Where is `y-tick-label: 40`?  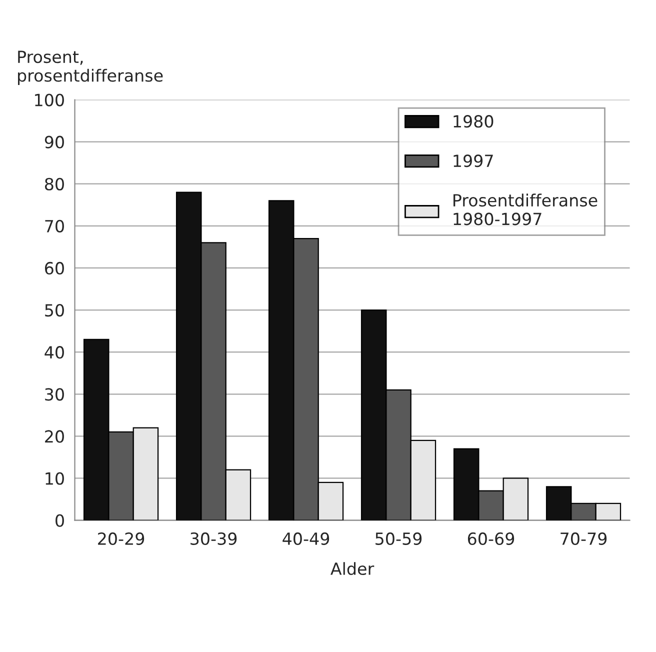 y-tick-label: 40 is located at coordinates (54, 352).